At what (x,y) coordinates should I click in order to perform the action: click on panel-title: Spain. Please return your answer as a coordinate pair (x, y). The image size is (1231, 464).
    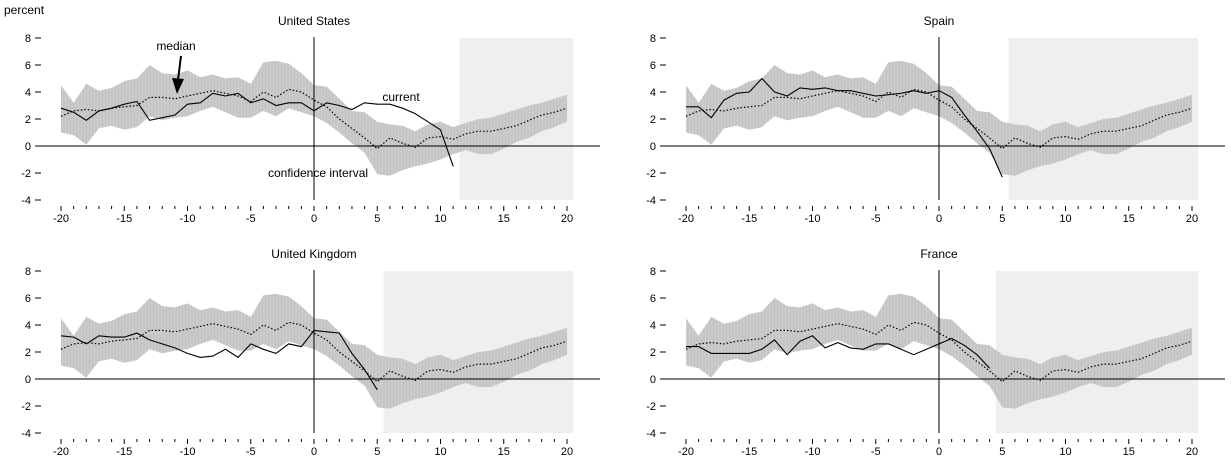
    Looking at the image, I should click on (939, 21).